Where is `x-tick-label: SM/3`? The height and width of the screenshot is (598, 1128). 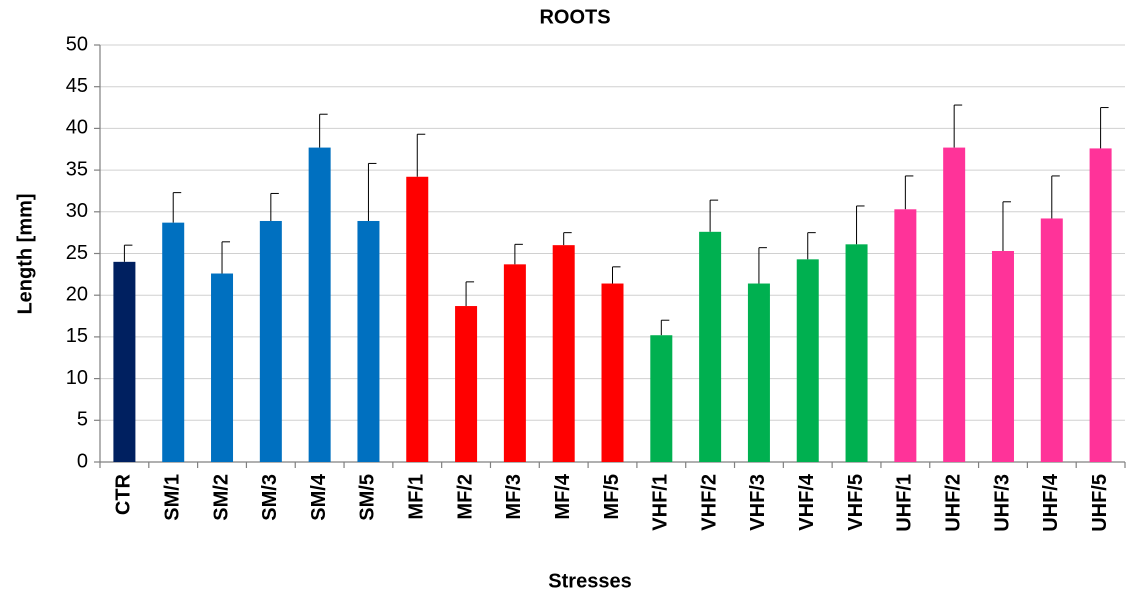 x-tick-label: SM/3 is located at coordinates (270, 497).